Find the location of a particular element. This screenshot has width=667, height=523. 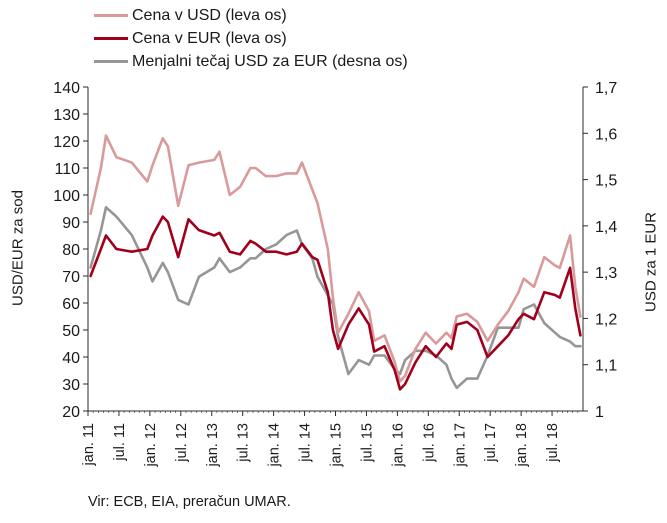

y-axis-left-label: USD/EUR za sod is located at coordinates (18, 248).